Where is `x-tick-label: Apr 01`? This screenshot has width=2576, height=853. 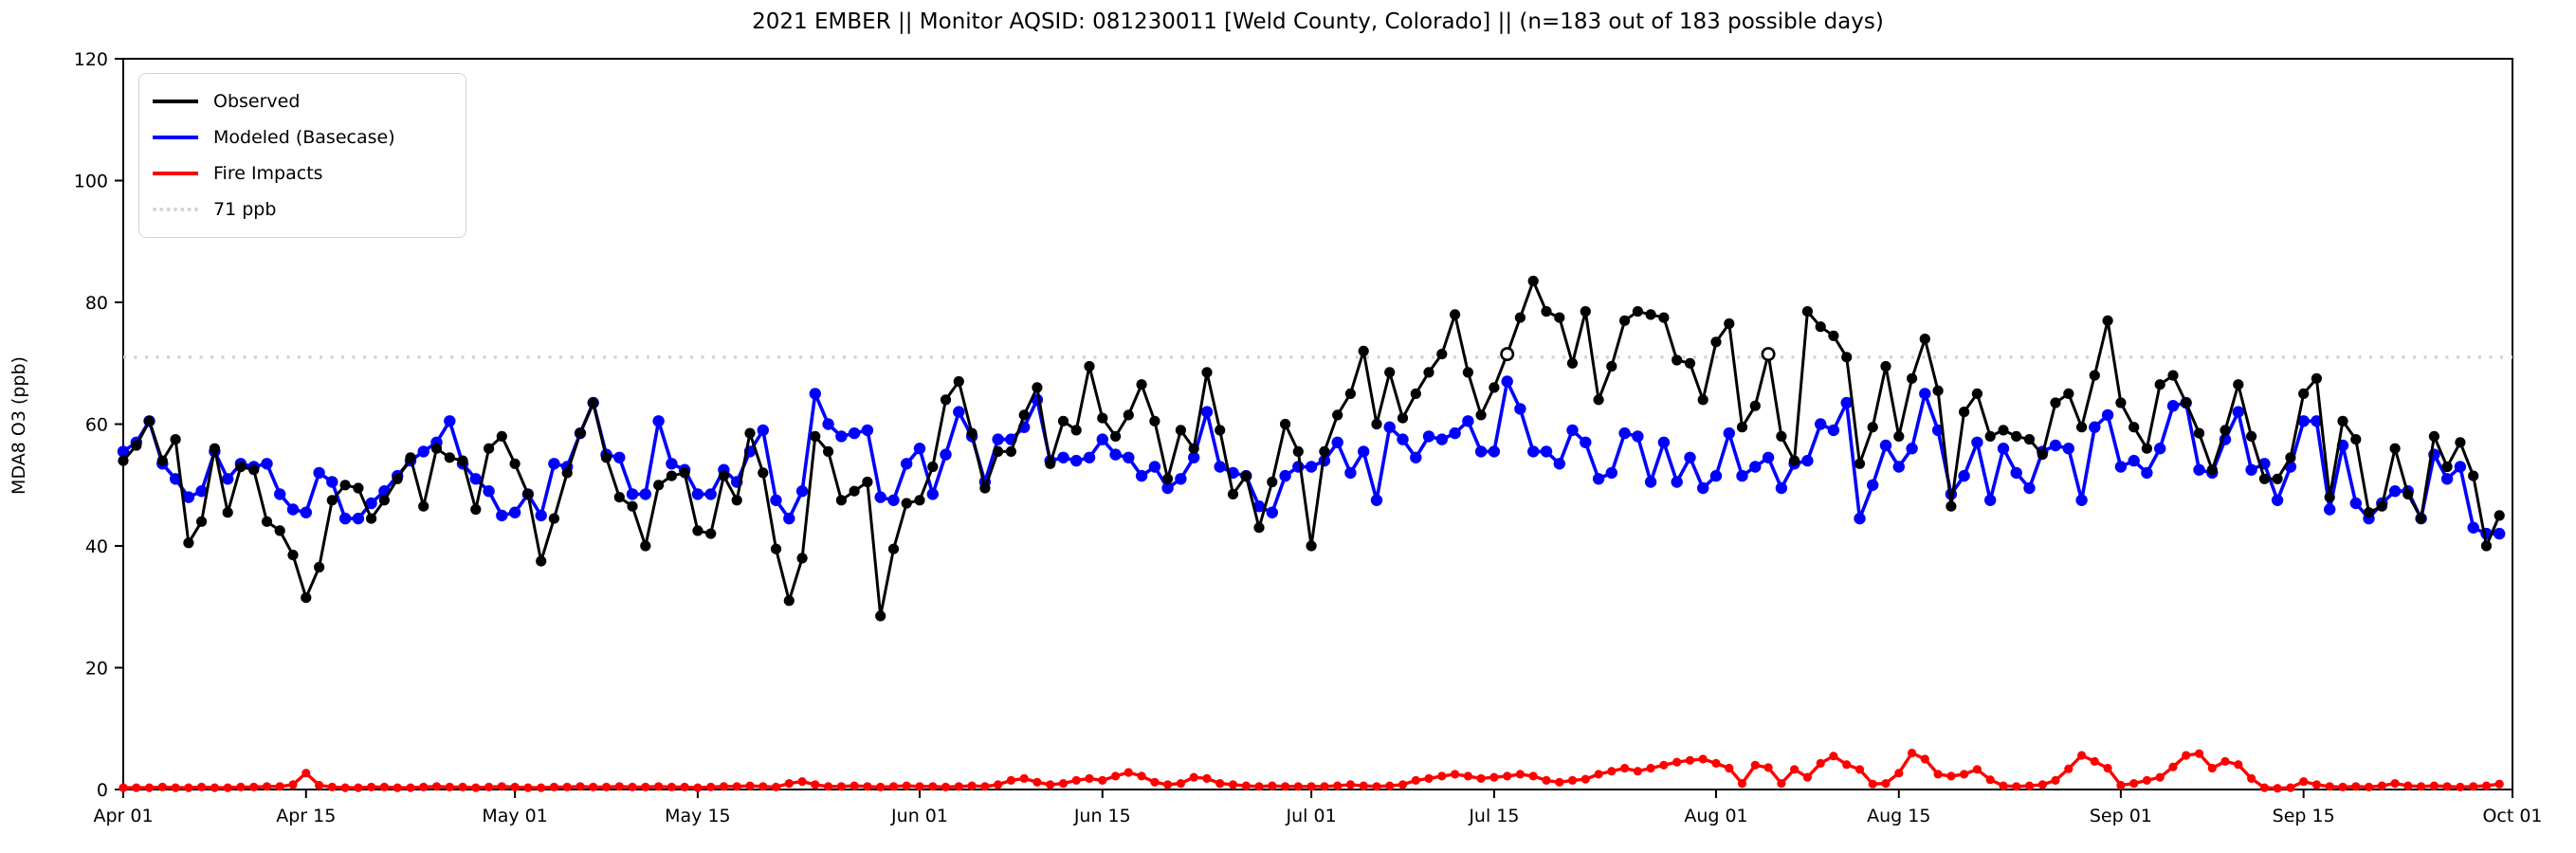
x-tick-label: Apr 01 is located at coordinates (123, 816).